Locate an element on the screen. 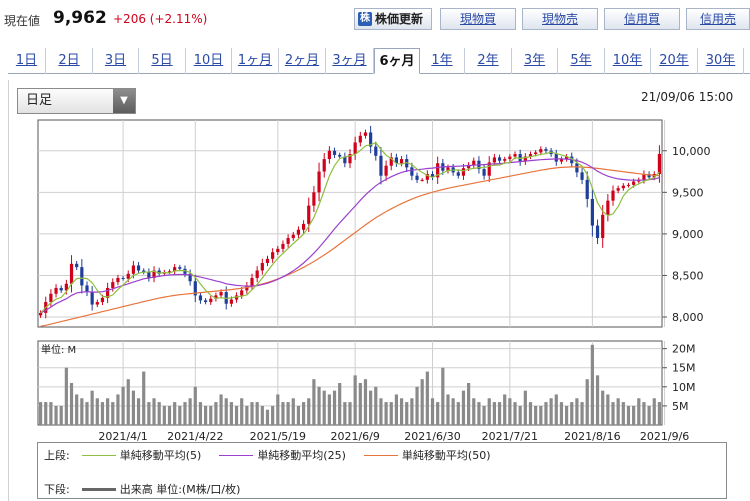 The height and width of the screenshot is (501, 750). tab-1: 2日 is located at coordinates (69, 61).